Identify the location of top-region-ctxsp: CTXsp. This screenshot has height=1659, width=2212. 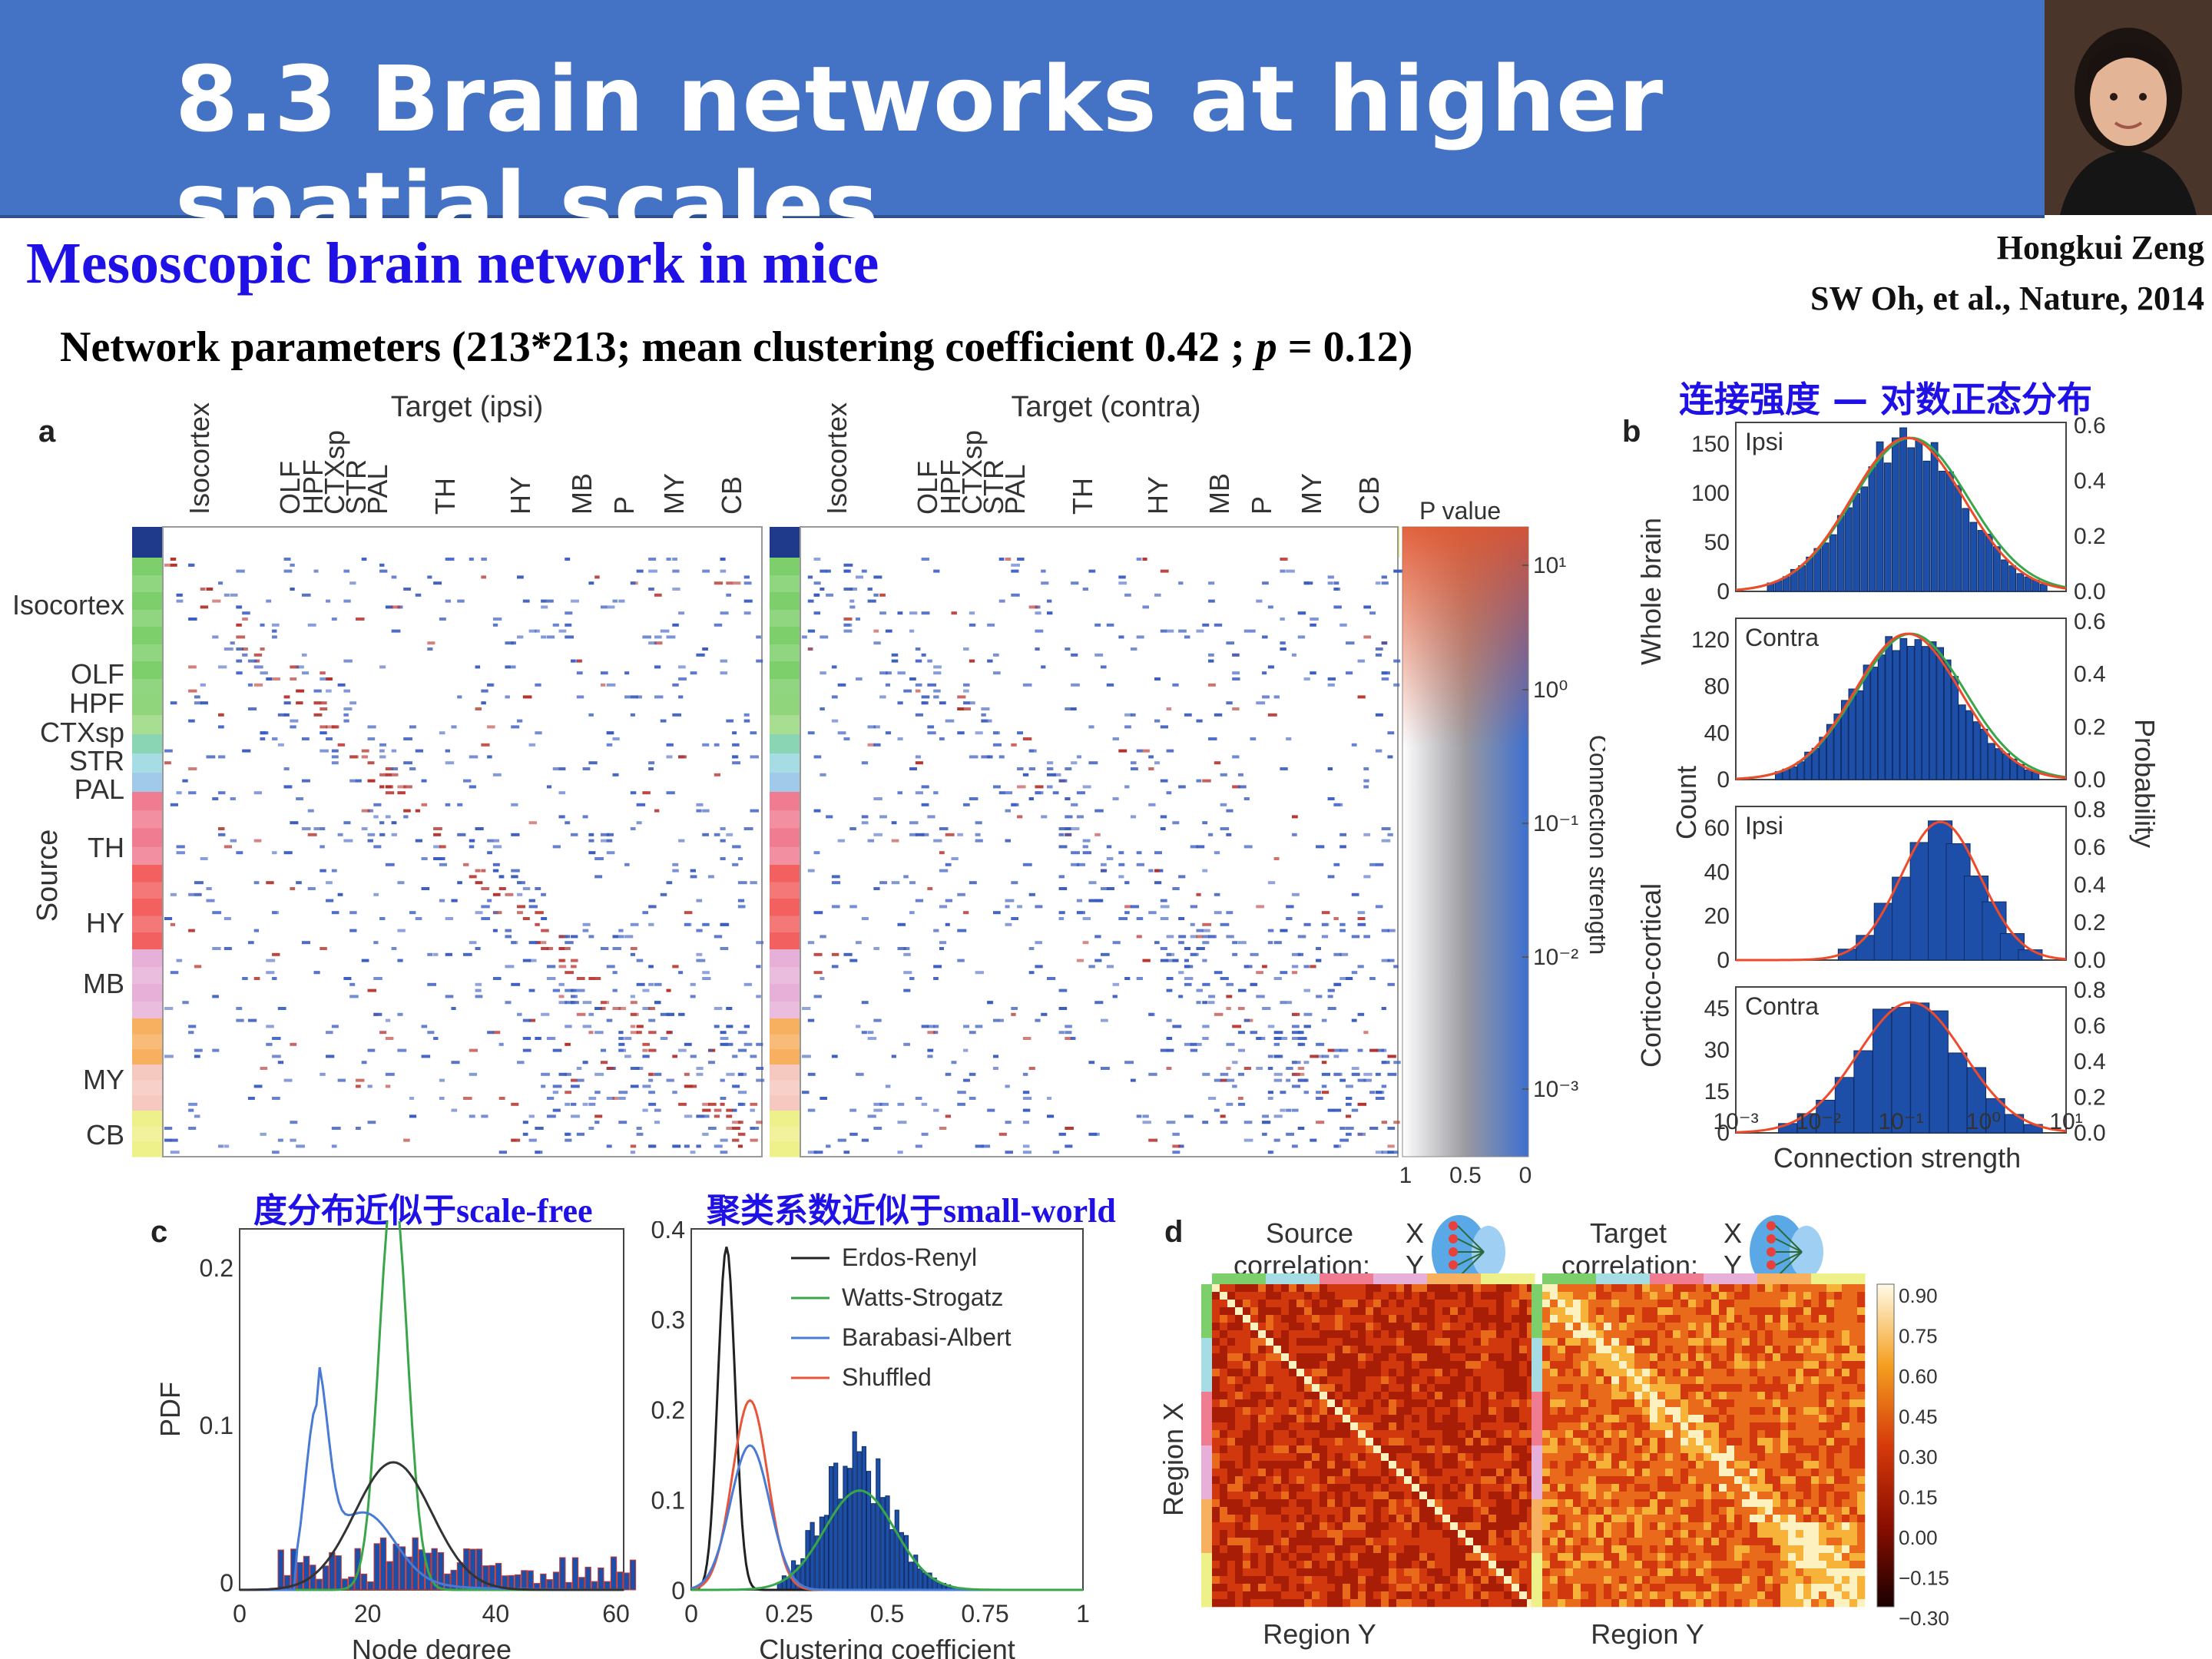
(335, 472).